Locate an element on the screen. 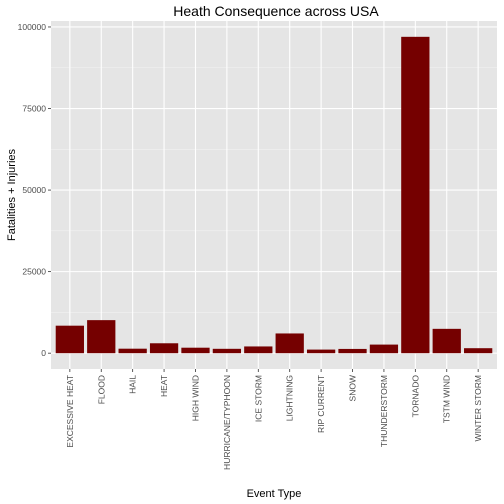  y-tick-label: 0 is located at coordinates (43, 353).